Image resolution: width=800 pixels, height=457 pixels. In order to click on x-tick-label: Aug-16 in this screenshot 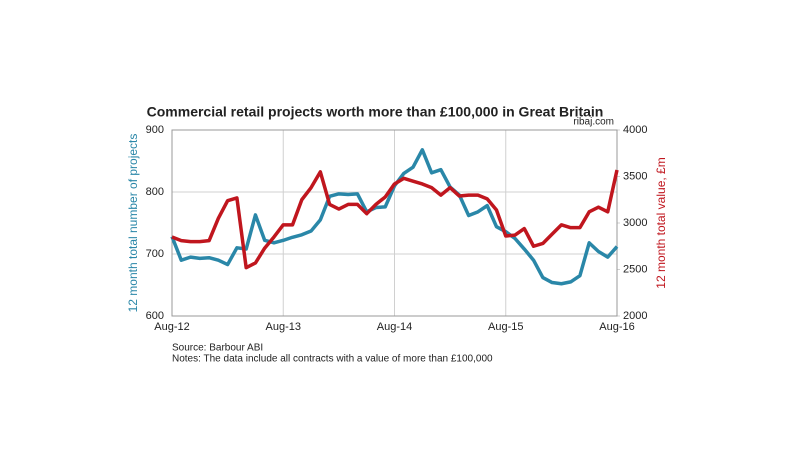, I will do `click(616, 327)`.